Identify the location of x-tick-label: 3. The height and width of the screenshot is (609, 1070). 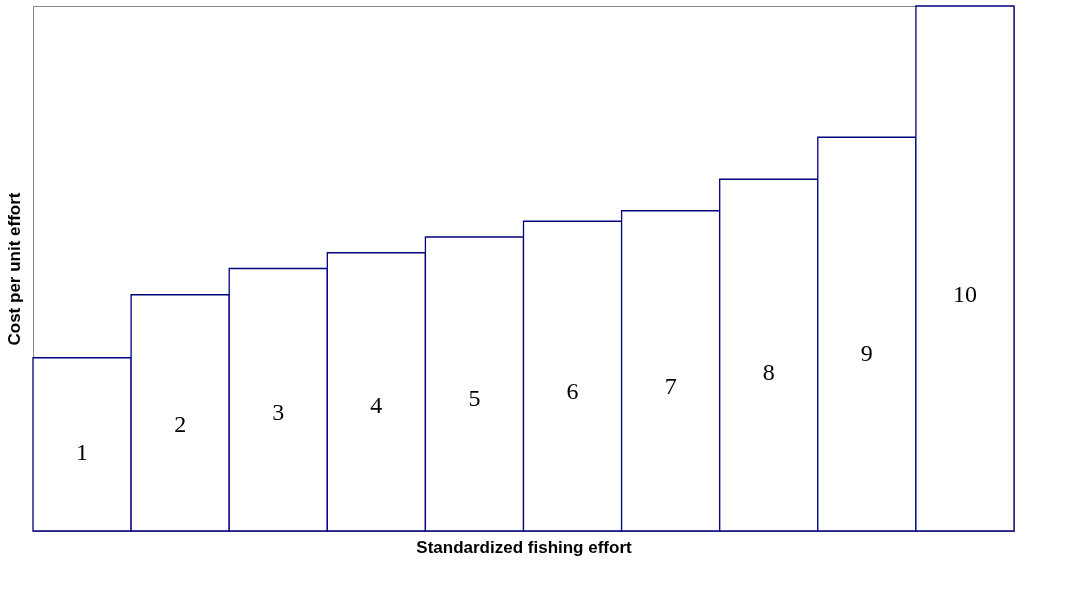
(278, 411).